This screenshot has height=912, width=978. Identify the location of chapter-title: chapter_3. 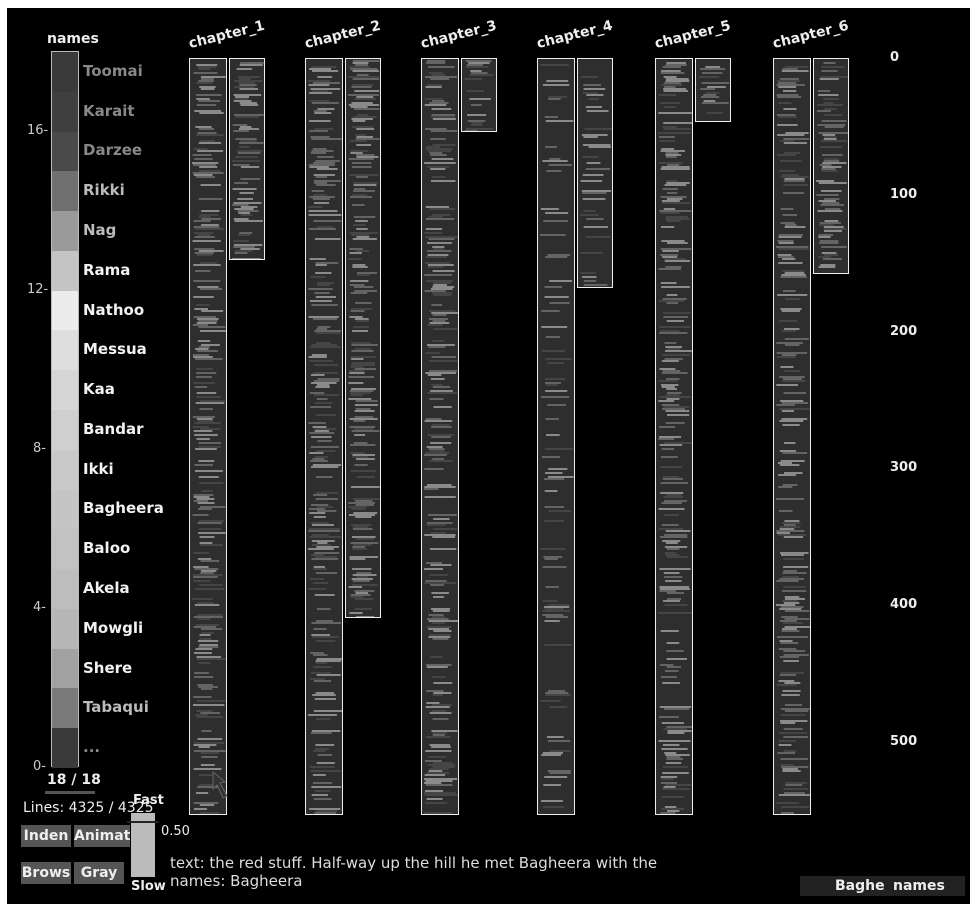
(459, 34).